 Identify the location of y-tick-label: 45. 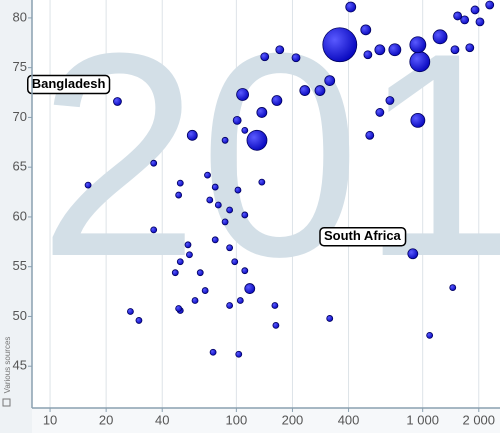
(20, 365).